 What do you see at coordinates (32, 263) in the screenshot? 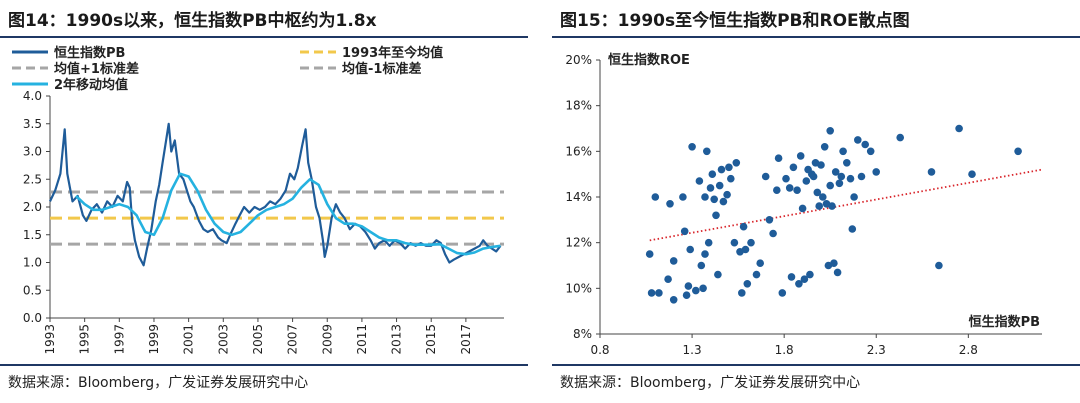
I see `y-tick-label: 1.0` at bounding box center [32, 263].